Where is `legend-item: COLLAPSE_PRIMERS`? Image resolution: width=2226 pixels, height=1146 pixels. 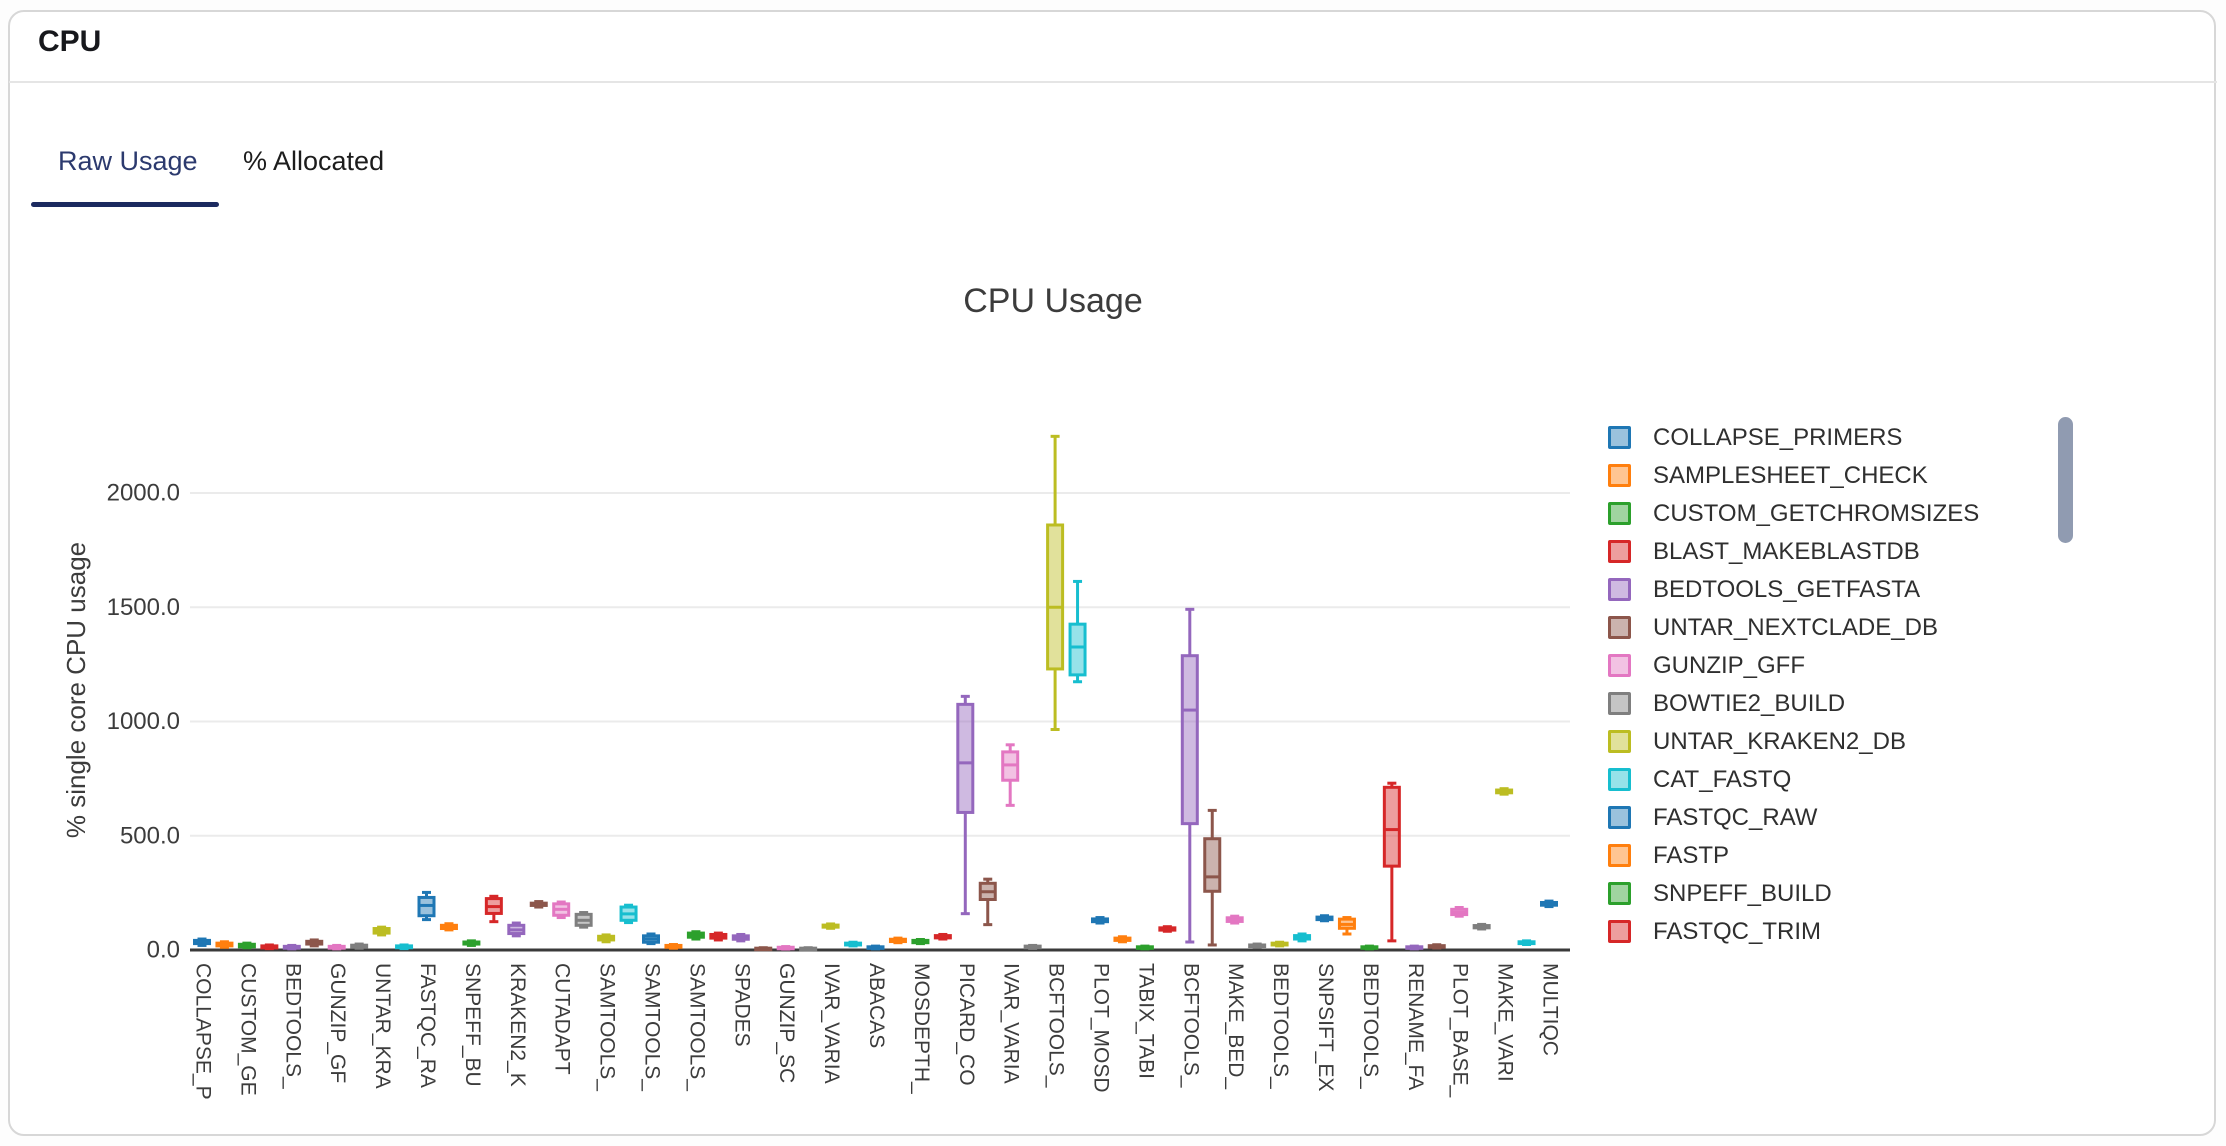
legend-item: COLLAPSE_PRIMERS is located at coordinates (1793, 437).